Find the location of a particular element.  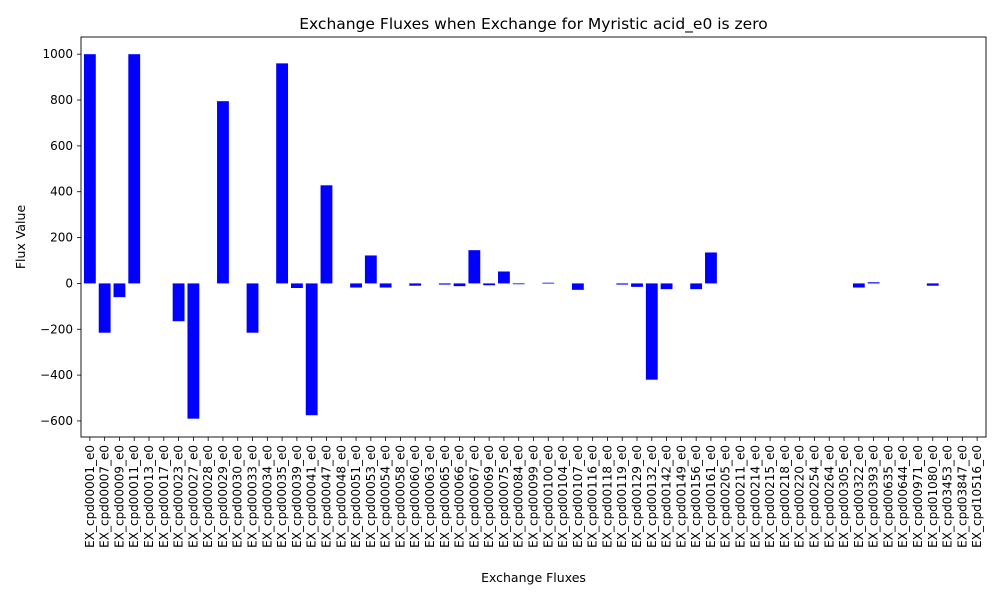

x-tick-label: EX_cpd00007_e0 is located at coordinates (105, 496).